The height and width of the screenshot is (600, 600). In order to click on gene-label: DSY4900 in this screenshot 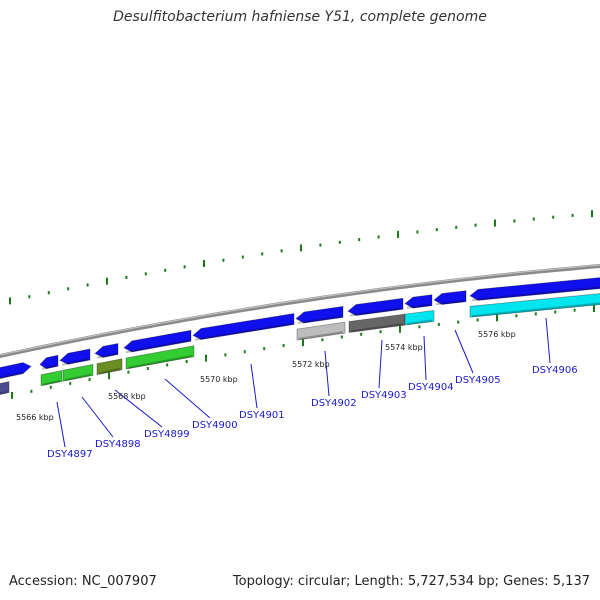, I will do `click(215, 425)`.